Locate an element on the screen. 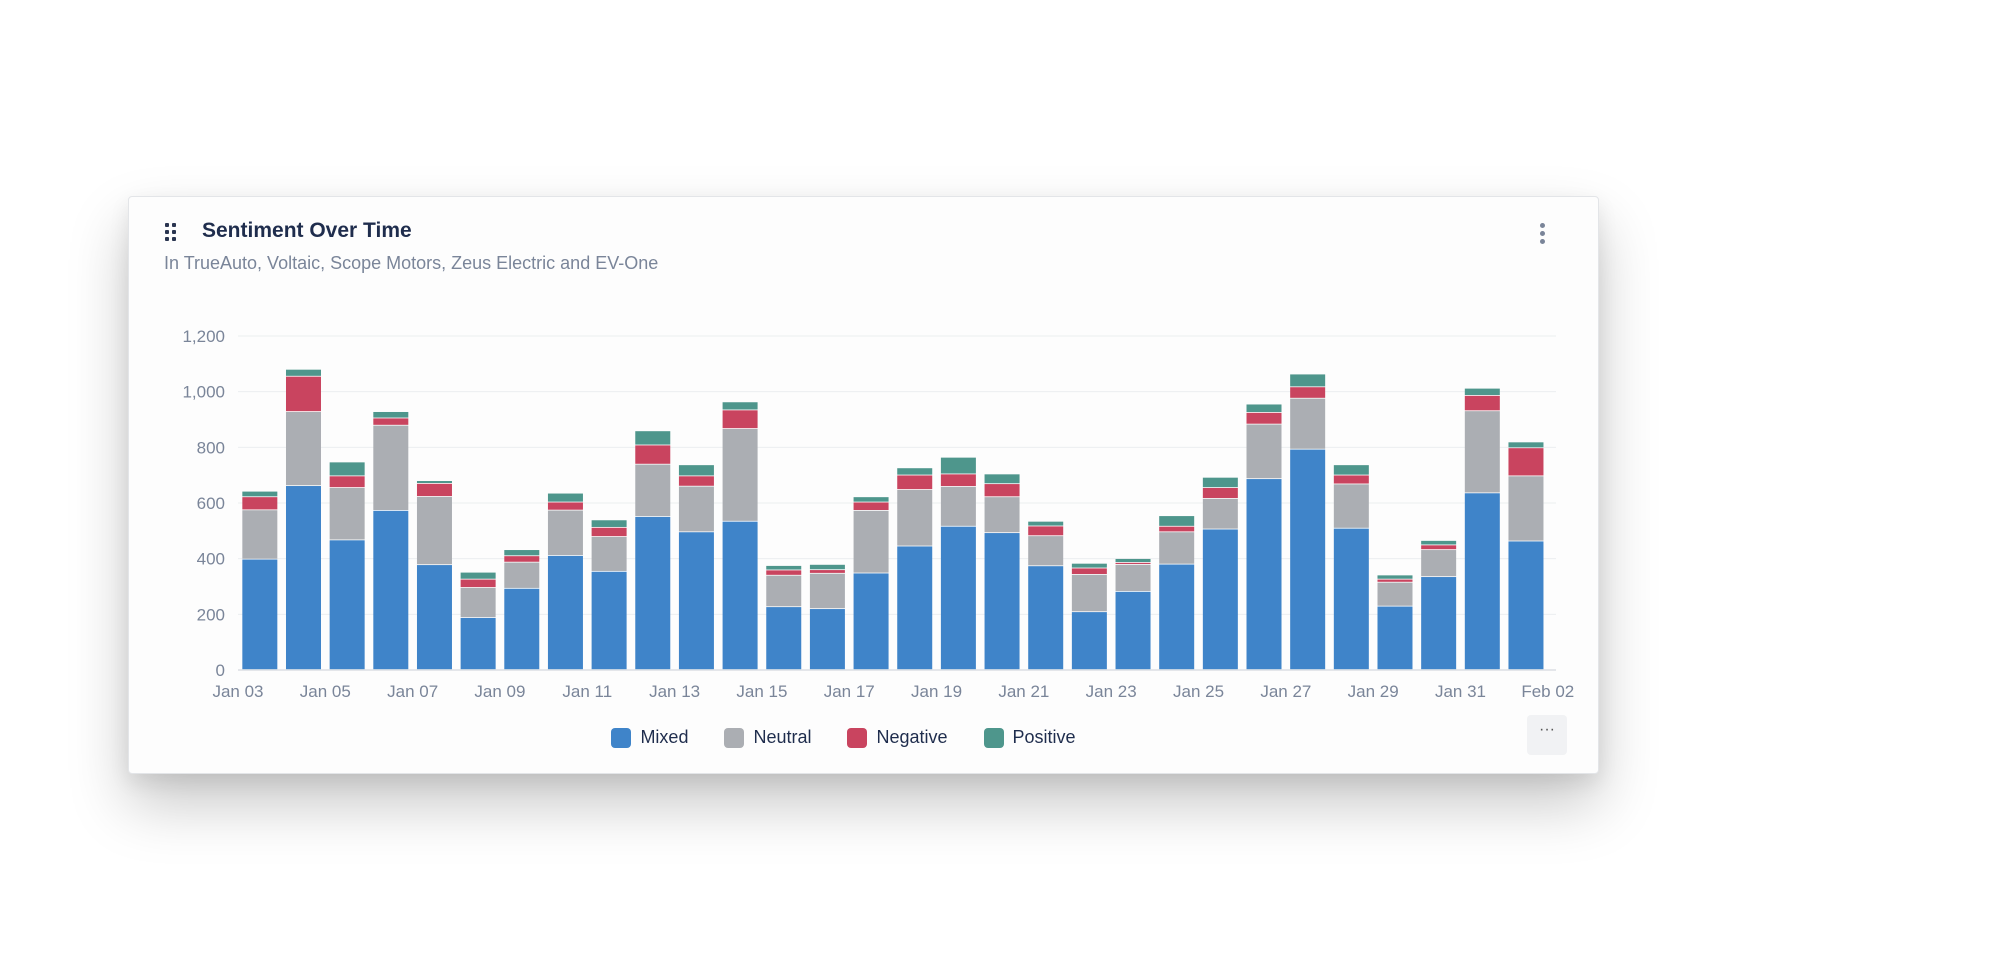  legend-item-neutral: Neutral is located at coordinates (767, 737).